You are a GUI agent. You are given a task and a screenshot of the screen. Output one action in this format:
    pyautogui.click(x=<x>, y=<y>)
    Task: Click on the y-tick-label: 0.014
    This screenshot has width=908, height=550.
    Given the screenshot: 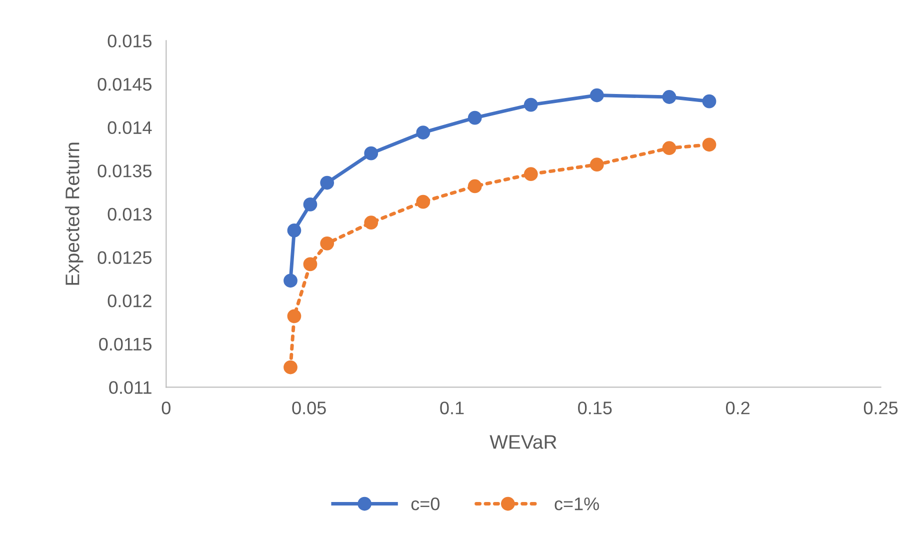 What is the action you would take?
    pyautogui.click(x=130, y=127)
    